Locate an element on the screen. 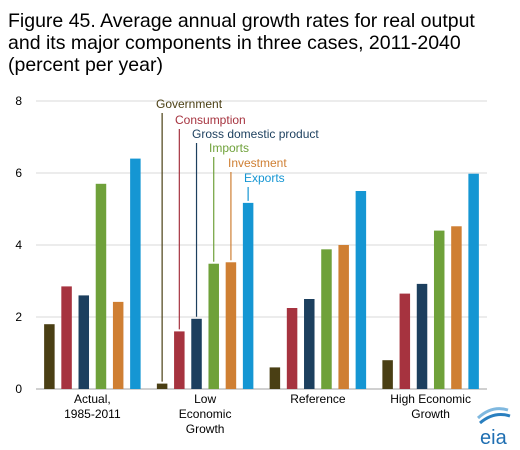 This screenshot has height=450, width=520. x-category-label-0: Actual, 1985-2011 is located at coordinates (92, 406).